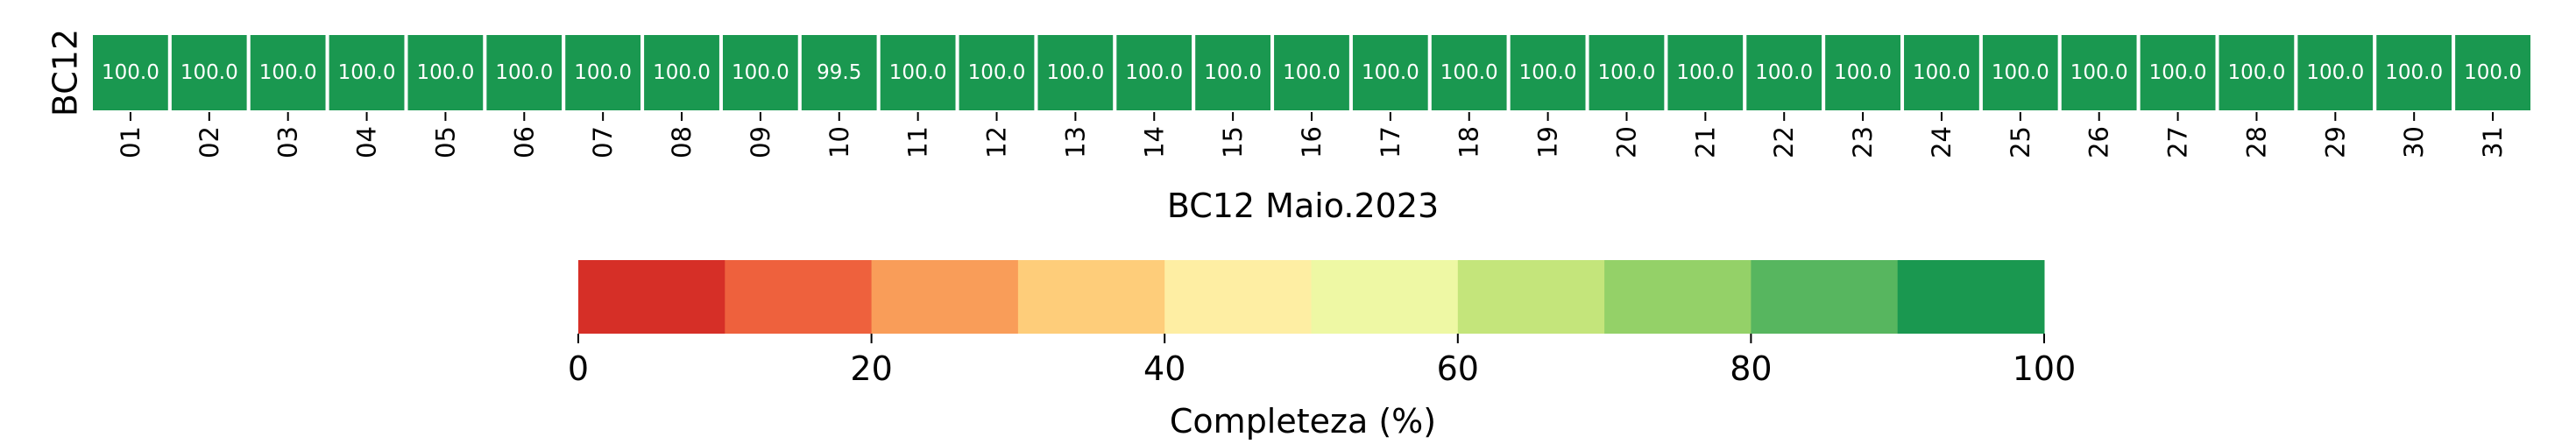  Describe the element at coordinates (2099, 142) in the screenshot. I see `x-tick-label: 26` at that location.